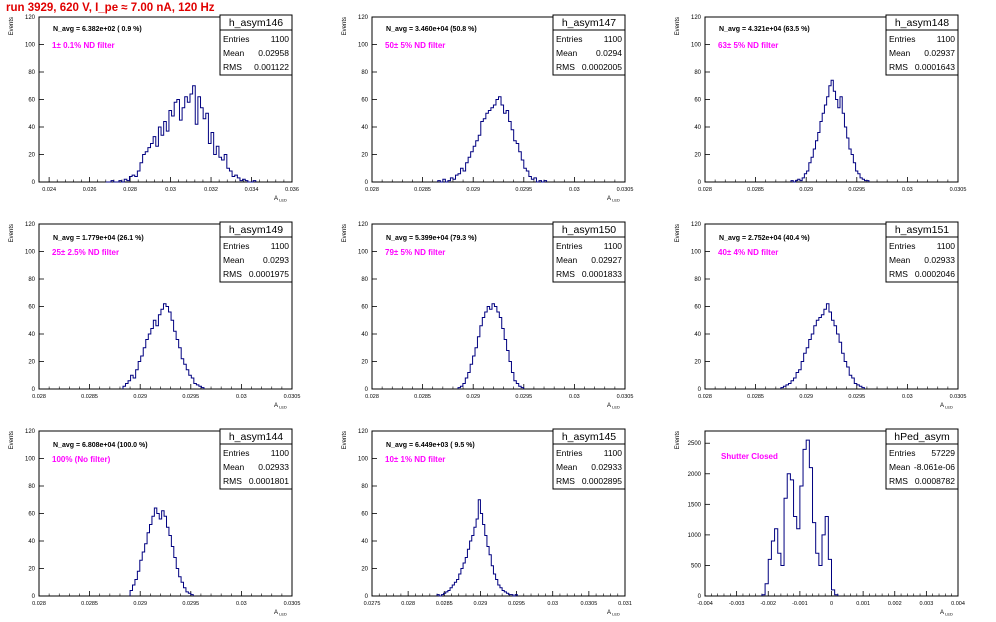 Image resolution: width=996 pixels, height=622 pixels. I want to click on x-tick-label: 0.034, so click(252, 190).